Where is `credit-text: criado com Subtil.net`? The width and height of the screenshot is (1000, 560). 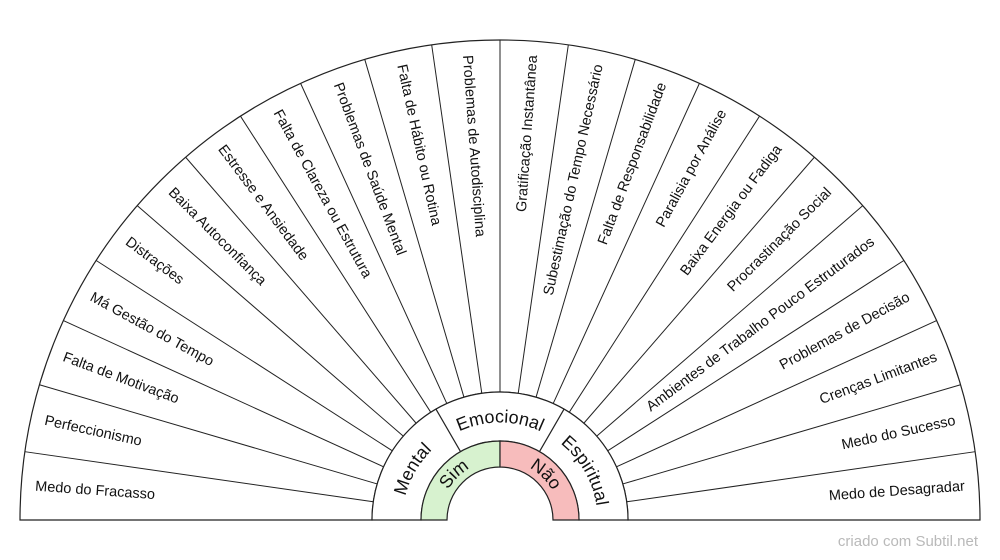 credit-text: criado com Subtil.net is located at coordinates (907, 541).